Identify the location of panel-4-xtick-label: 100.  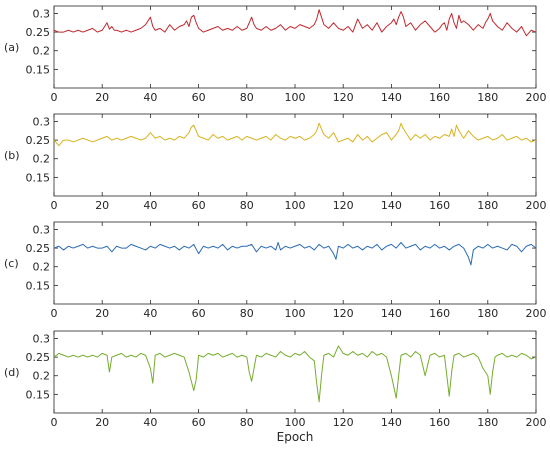
(295, 422).